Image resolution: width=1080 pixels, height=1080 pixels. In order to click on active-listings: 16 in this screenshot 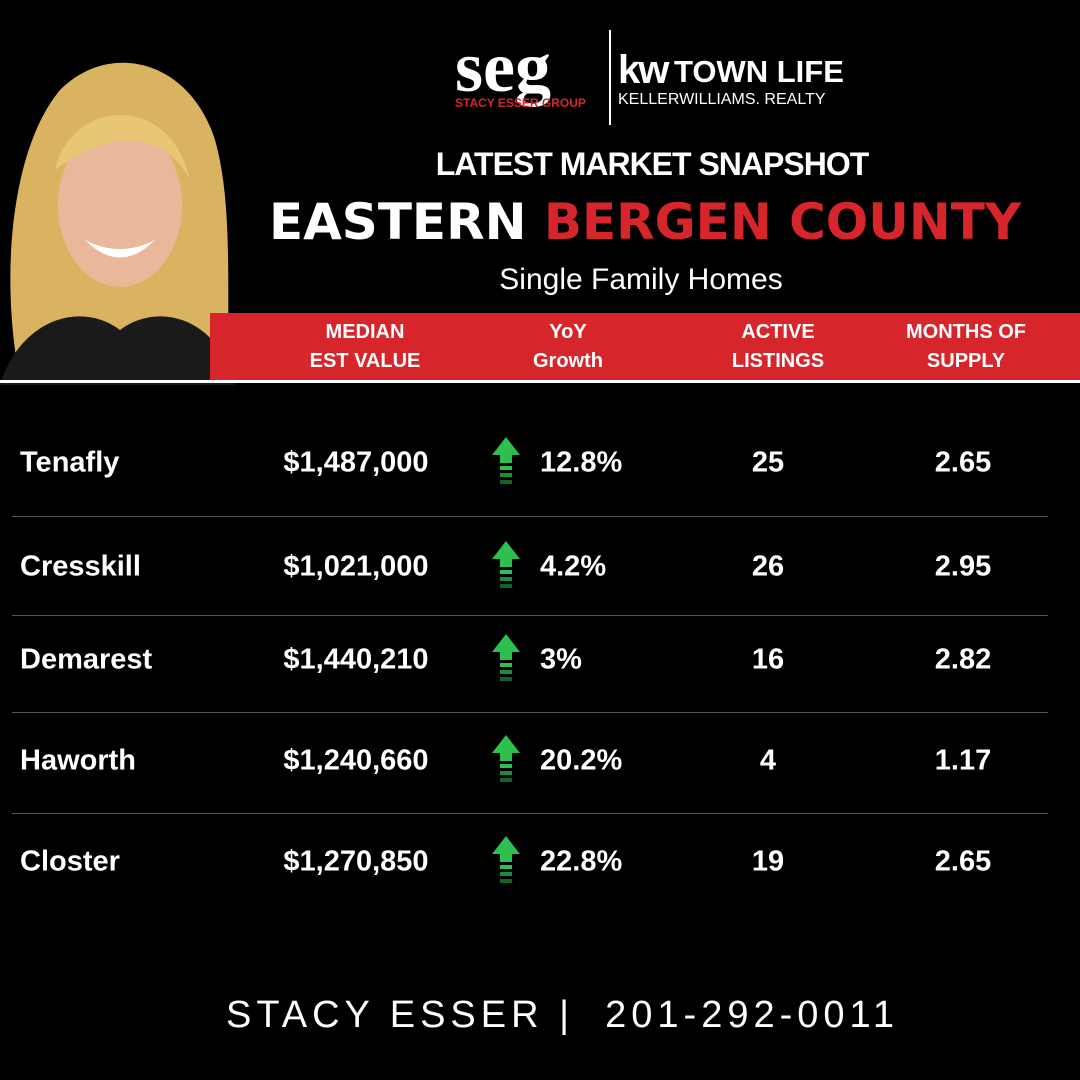, I will do `click(768, 659)`.